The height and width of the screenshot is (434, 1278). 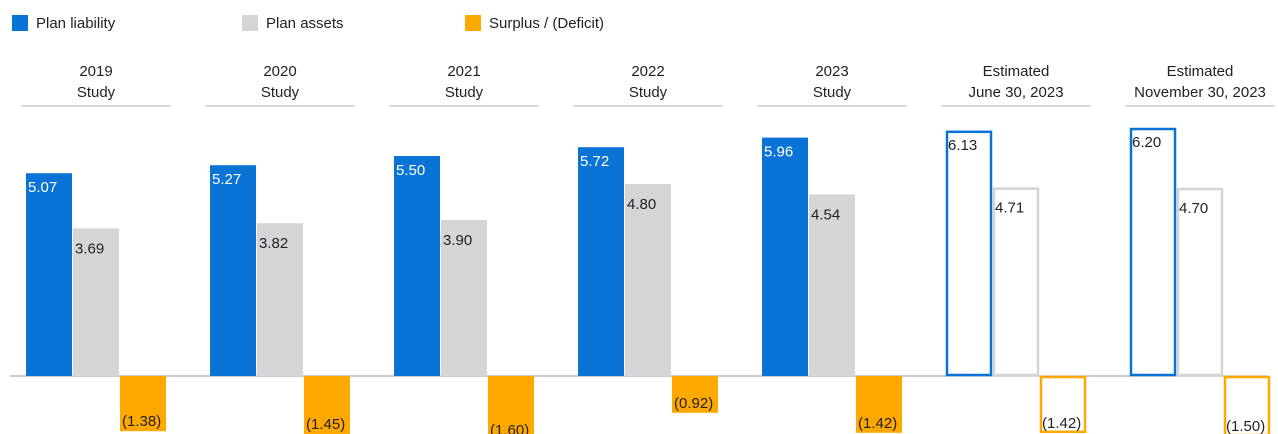 What do you see at coordinates (693, 403) in the screenshot?
I see `value-label: (0.92)` at bounding box center [693, 403].